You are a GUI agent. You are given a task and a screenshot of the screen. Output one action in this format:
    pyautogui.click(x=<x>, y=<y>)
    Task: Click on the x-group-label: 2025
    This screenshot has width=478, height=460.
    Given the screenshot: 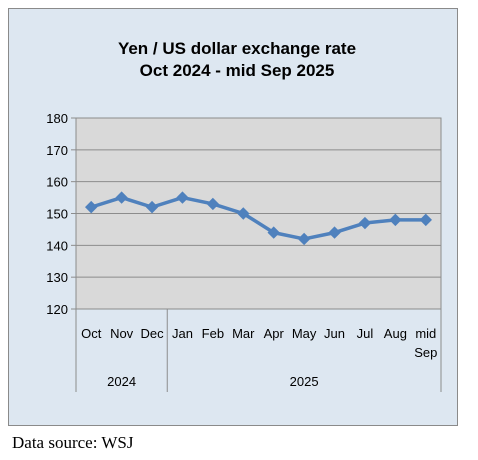 What is the action you would take?
    pyautogui.click(x=304, y=381)
    